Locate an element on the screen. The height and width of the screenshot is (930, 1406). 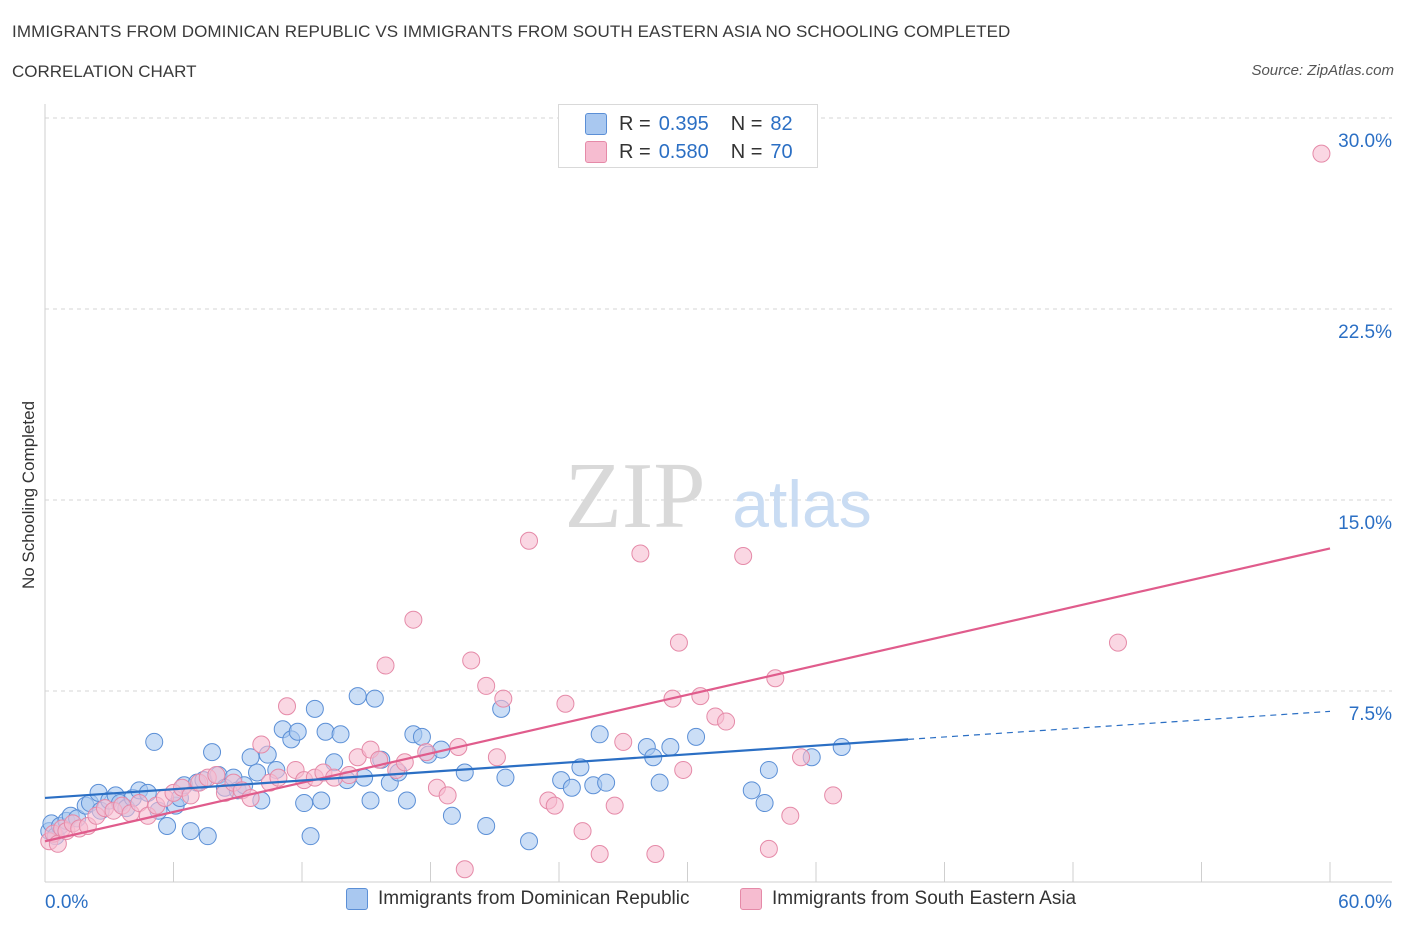
x-tick-label: 0.0% is located at coordinates (66, 902).